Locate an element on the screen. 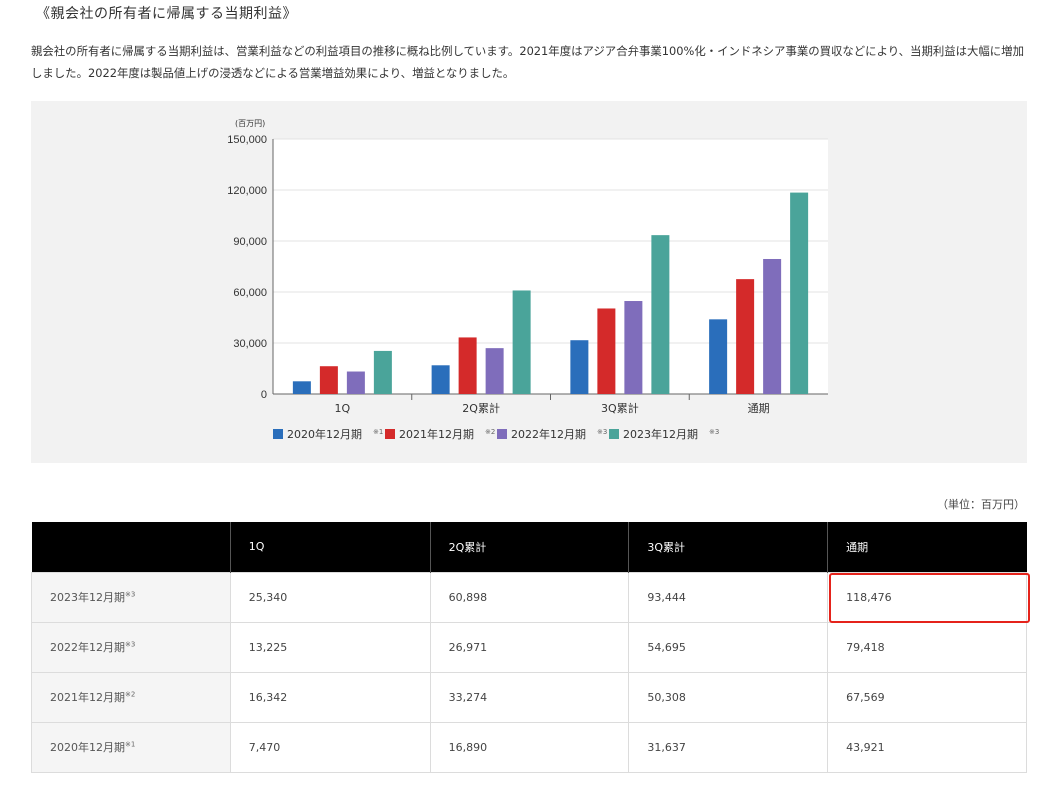  legend-note: ※1 is located at coordinates (378, 432).